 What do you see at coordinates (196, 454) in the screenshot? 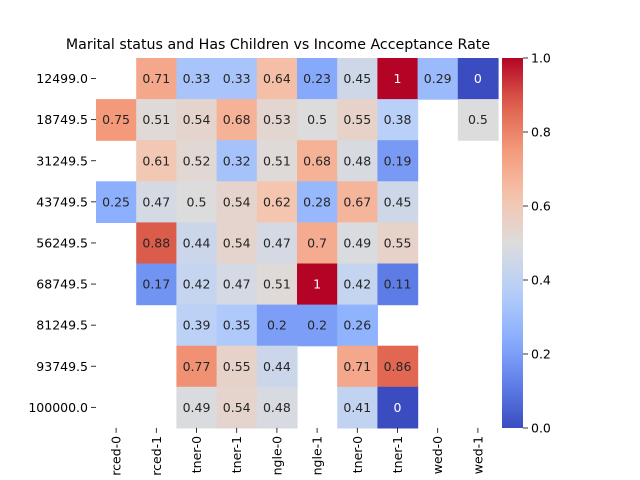
I see `x-tick-label: tner-0` at bounding box center [196, 454].